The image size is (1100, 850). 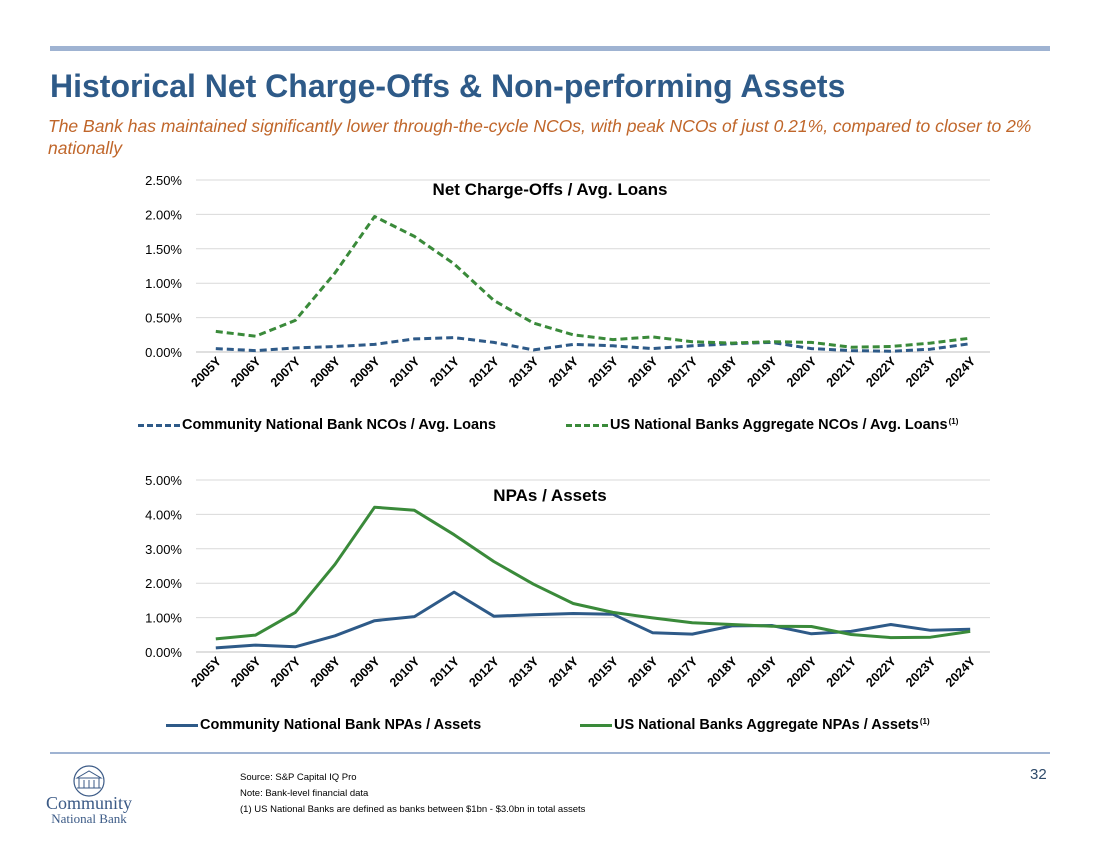 What do you see at coordinates (163, 514) in the screenshot?
I see `npa-ytick-label: 4.00%` at bounding box center [163, 514].